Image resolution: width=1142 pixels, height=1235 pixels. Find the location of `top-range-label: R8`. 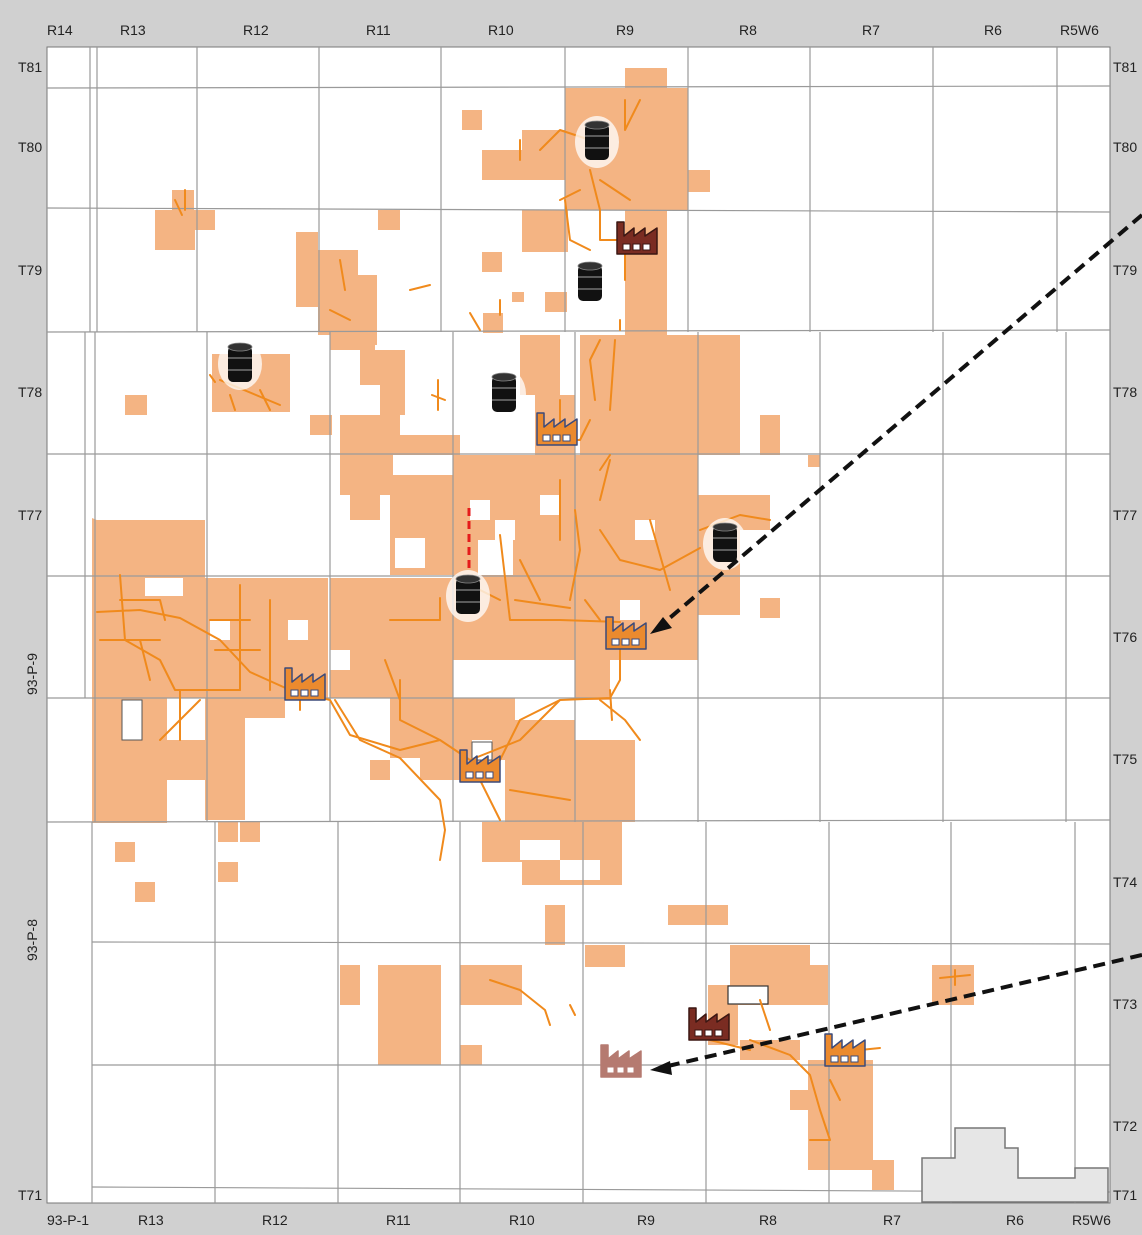

top-range-label: R8 is located at coordinates (748, 30).